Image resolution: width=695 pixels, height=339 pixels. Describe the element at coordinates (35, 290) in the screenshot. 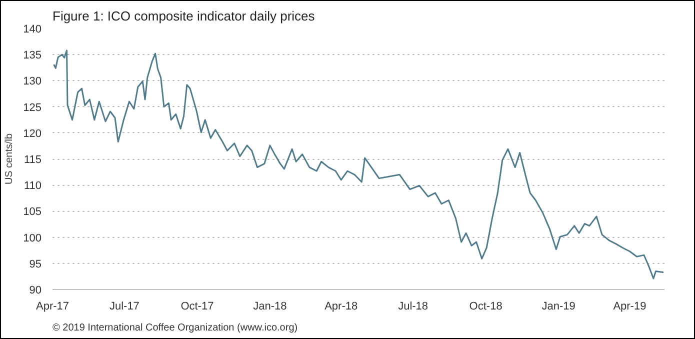

I see `y-tick-label: 90` at that location.